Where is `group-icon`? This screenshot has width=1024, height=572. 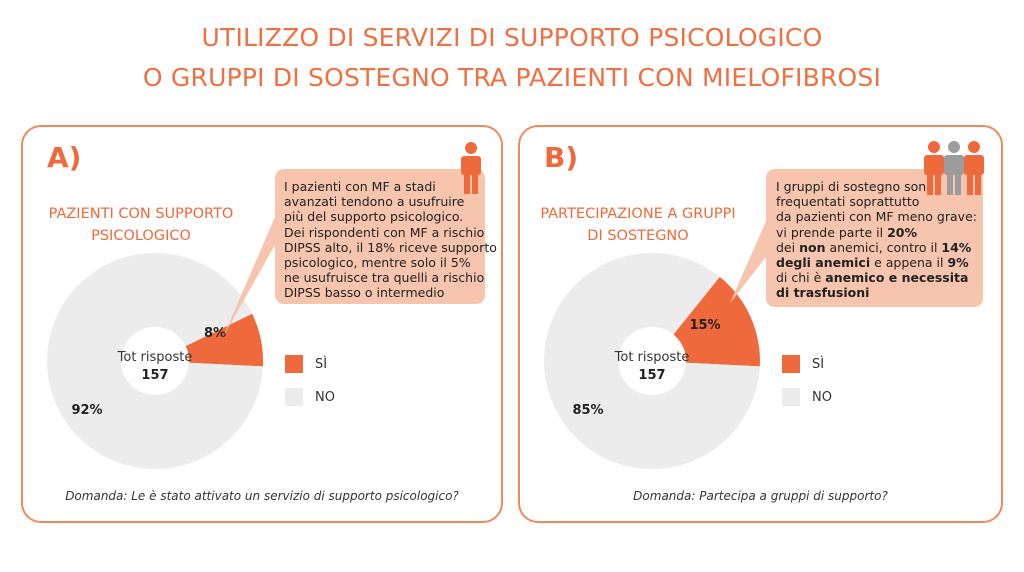 group-icon is located at coordinates (954, 168).